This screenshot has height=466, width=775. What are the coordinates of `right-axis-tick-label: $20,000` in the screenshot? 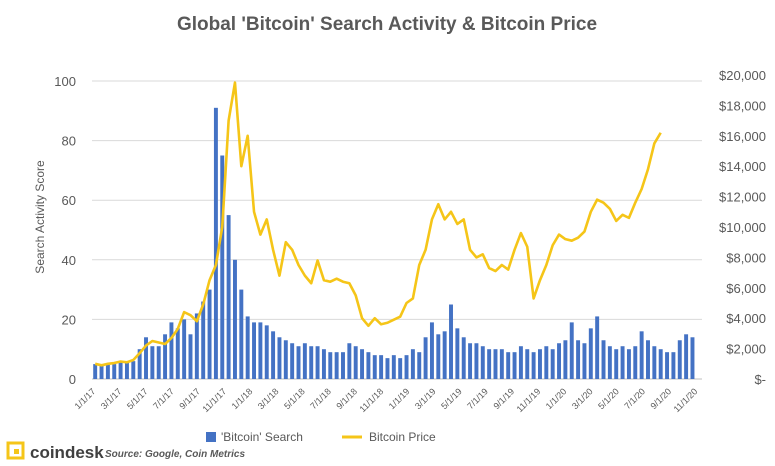 It's located at (742, 75).